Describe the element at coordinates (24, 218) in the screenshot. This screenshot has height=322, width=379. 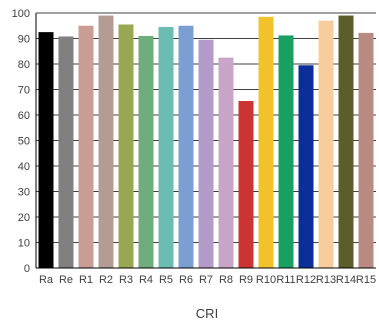
I see `y-tick-label: 20` at that location.